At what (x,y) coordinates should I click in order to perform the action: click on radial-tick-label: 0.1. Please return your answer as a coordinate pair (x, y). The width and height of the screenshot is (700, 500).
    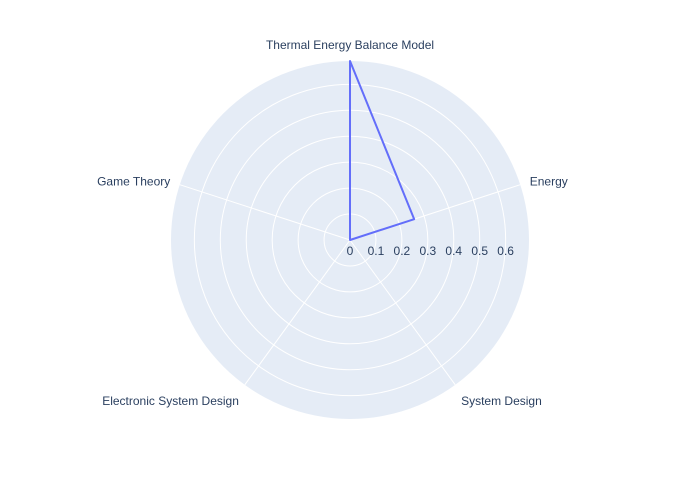
    Looking at the image, I should click on (376, 251).